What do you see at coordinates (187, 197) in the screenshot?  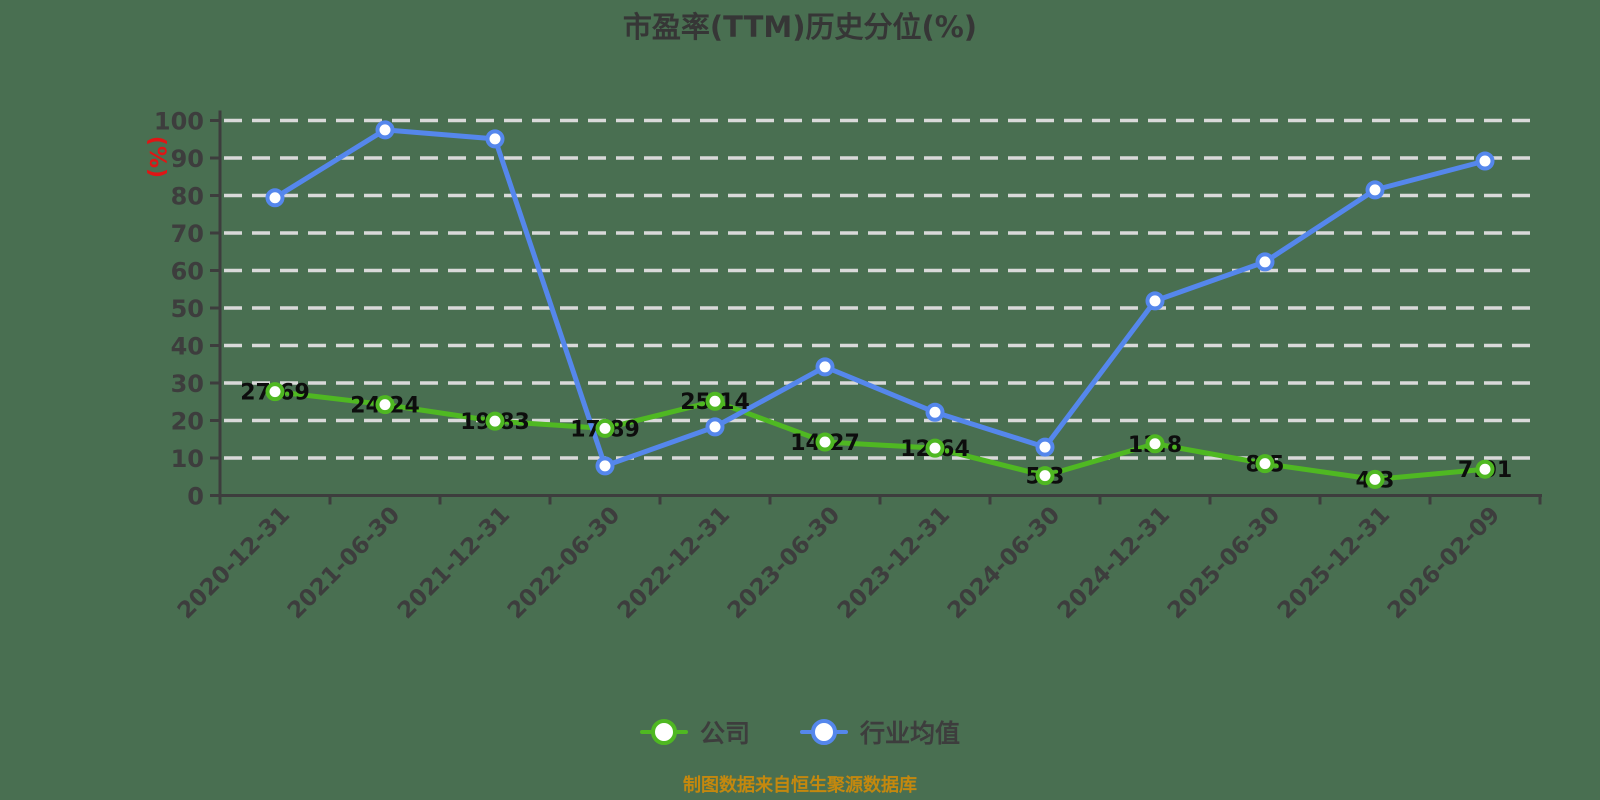 I see `y-axis-tick-label: 80` at bounding box center [187, 197].